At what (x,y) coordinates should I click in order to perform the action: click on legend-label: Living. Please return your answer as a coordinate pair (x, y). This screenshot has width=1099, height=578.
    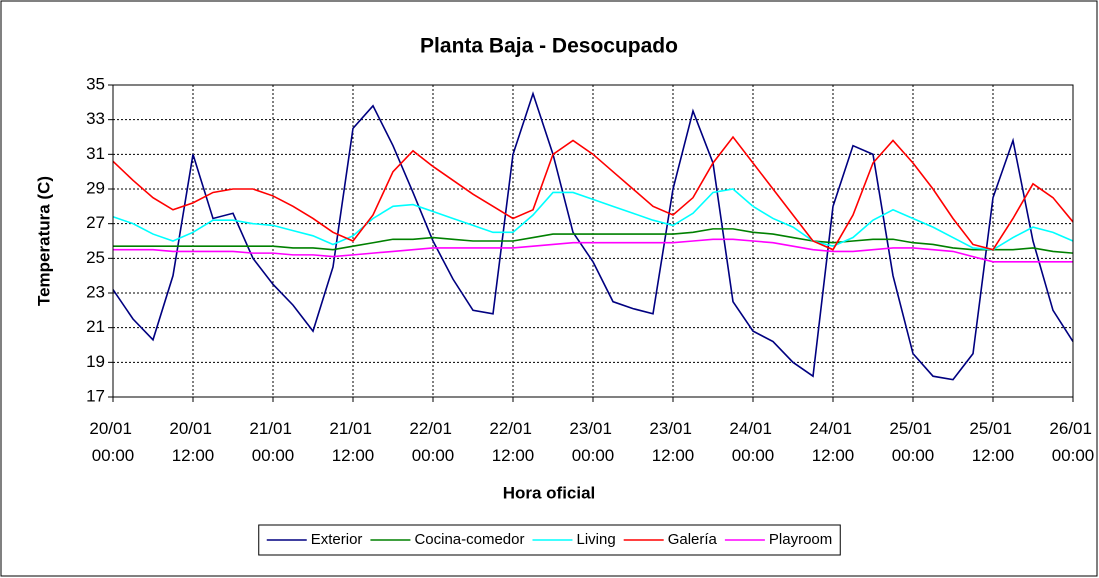
    Looking at the image, I should click on (595, 539).